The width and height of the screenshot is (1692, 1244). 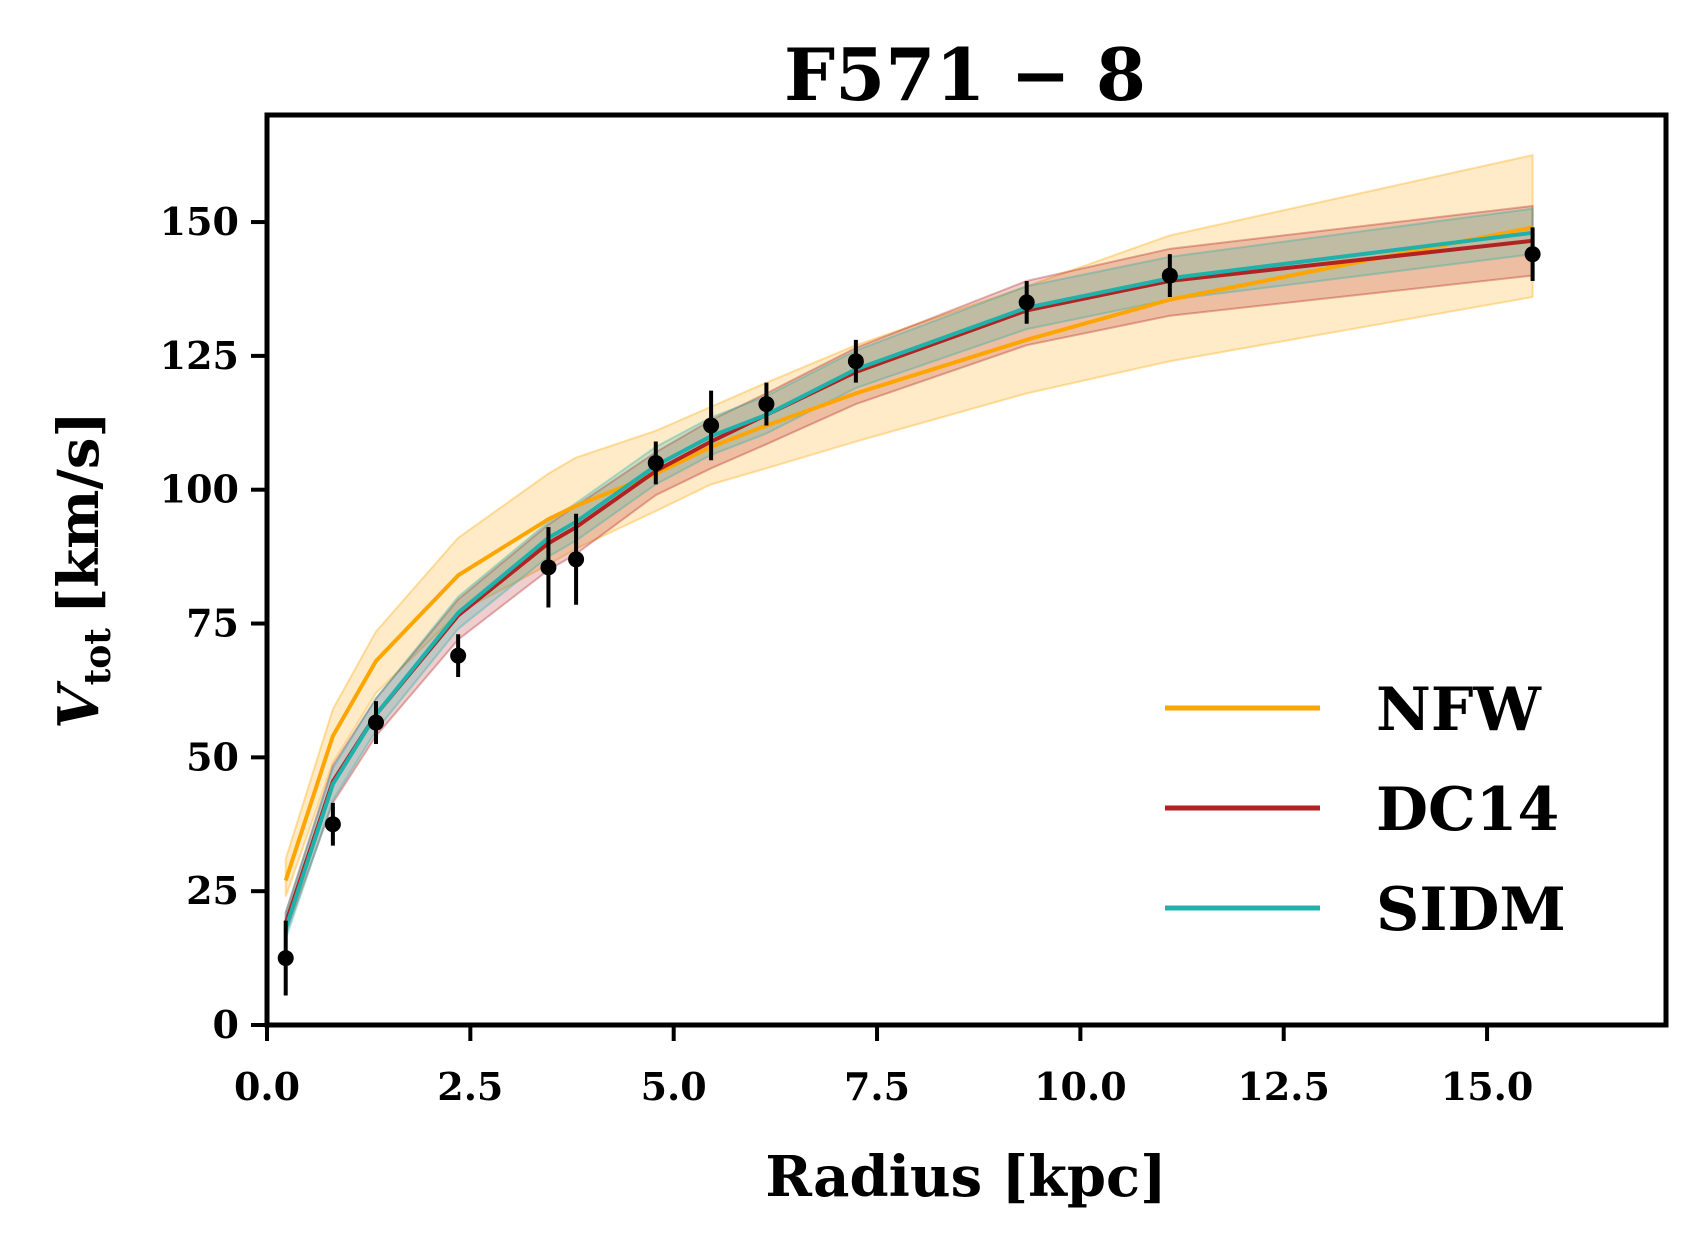 I want to click on y-axis-label-subscript: tot, so click(x=98, y=657).